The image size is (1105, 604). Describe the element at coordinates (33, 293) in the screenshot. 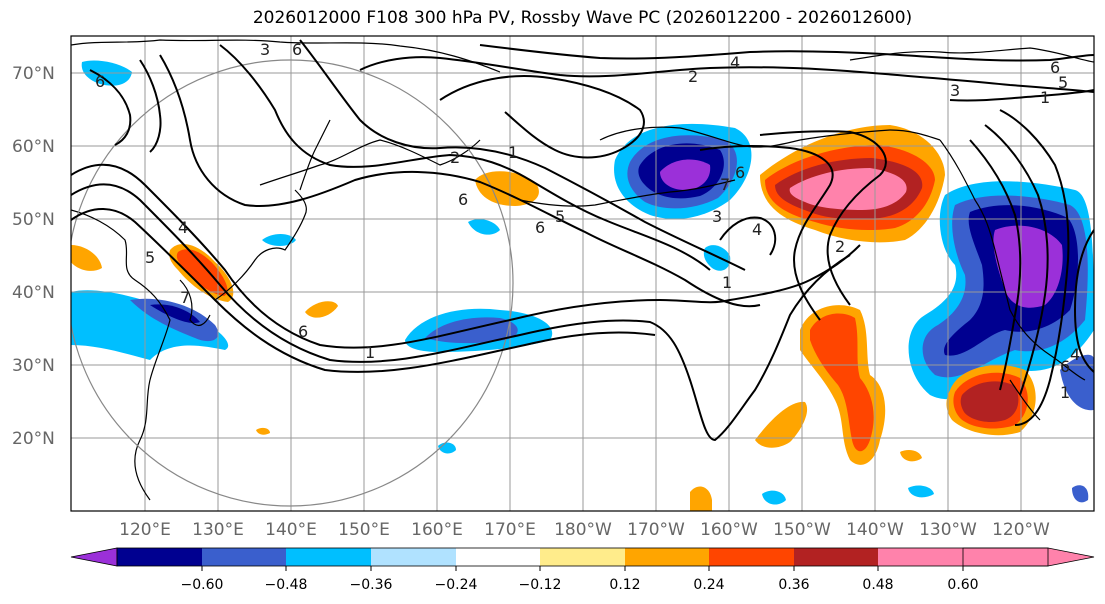

I see `lat-label: 40°N` at that location.